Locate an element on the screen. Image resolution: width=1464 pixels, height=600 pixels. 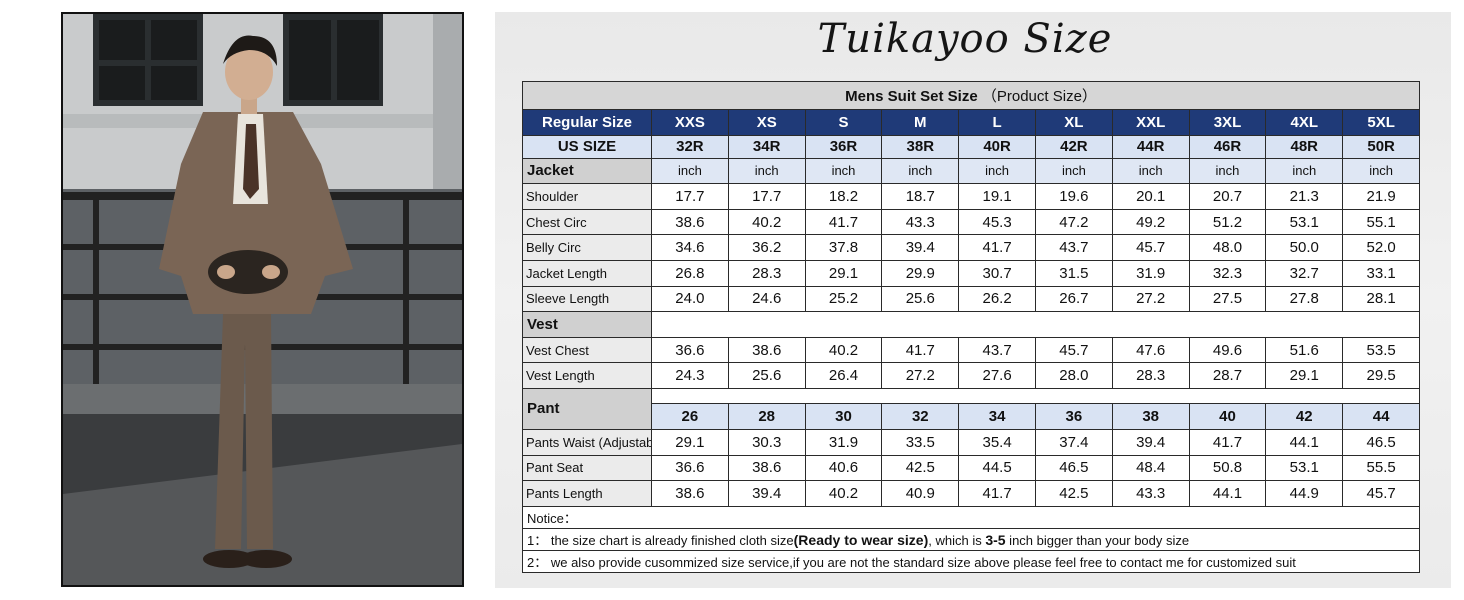
pant-size-cell: 40 is located at coordinates (1227, 416).